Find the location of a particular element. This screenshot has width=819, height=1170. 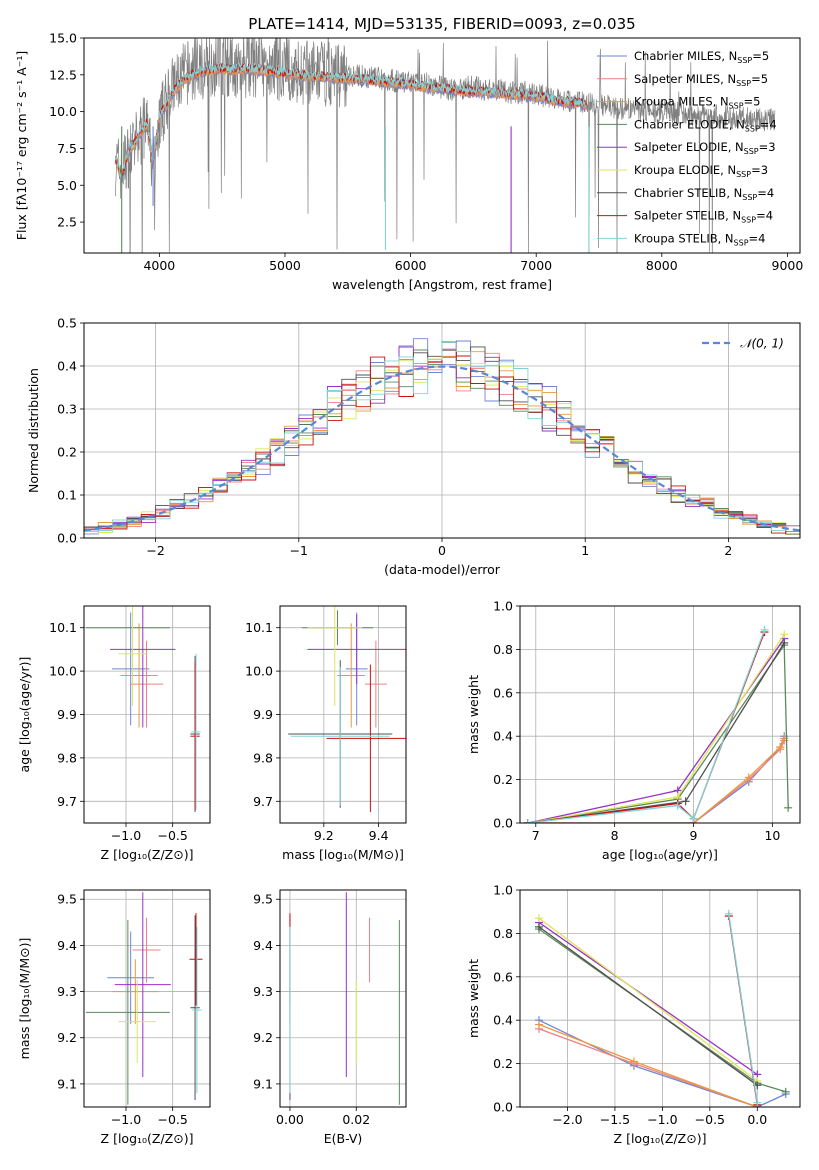

legend-entry: Chabrier MILES, NSSP=5 is located at coordinates (701, 57).